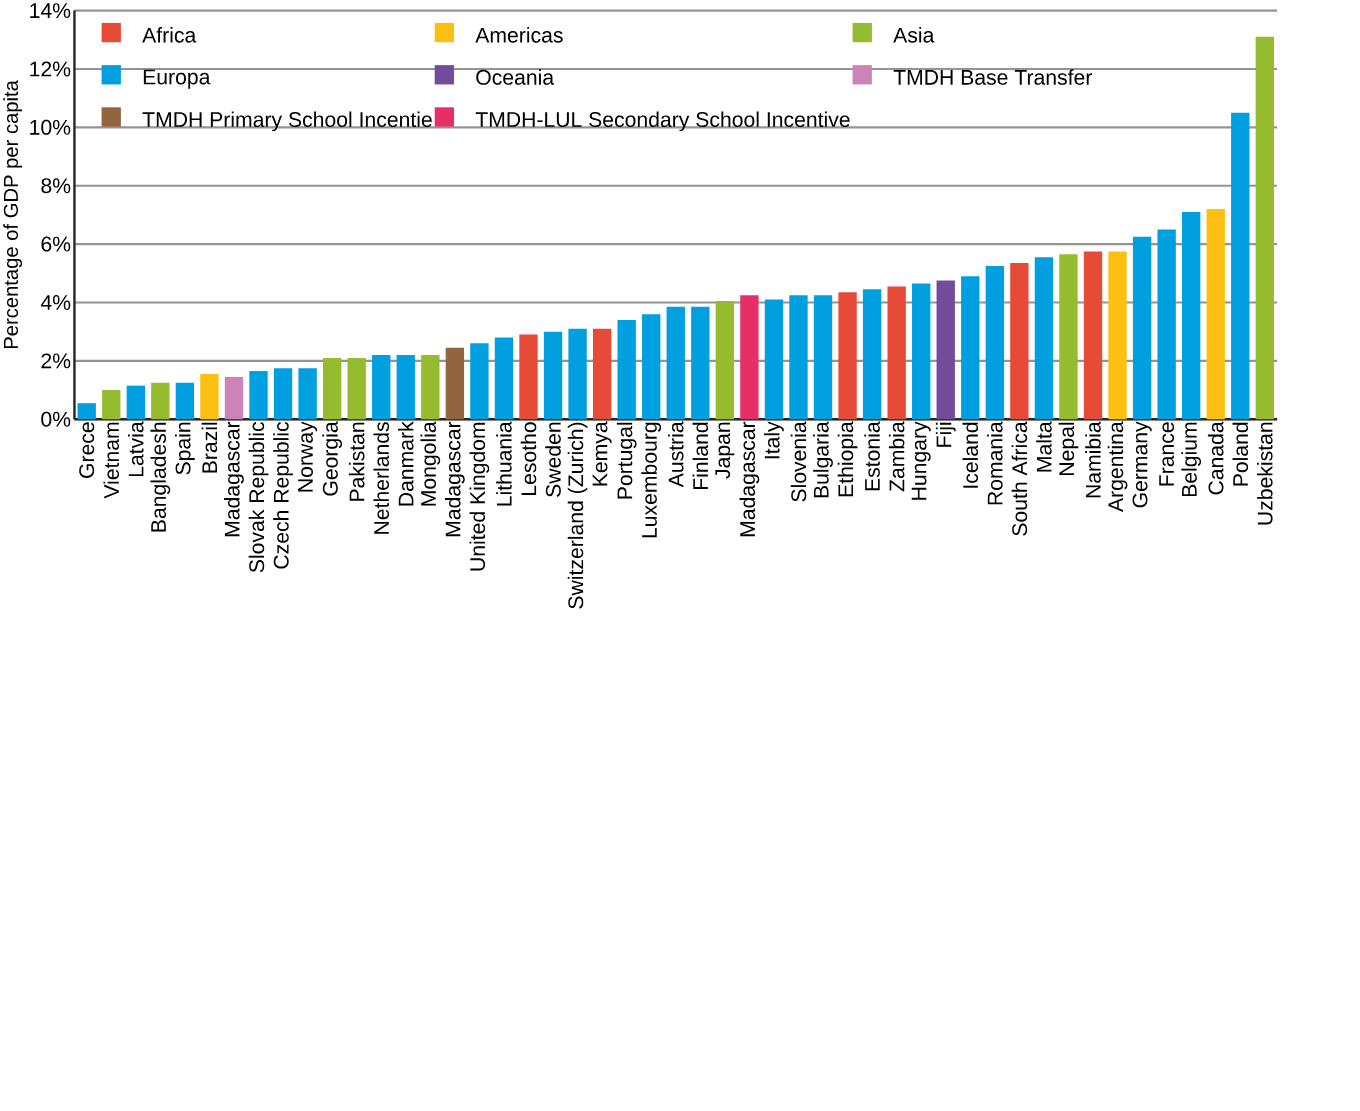 The height and width of the screenshot is (1111, 1360). What do you see at coordinates (87, 450) in the screenshot?
I see `x-tick-label: Grece` at bounding box center [87, 450].